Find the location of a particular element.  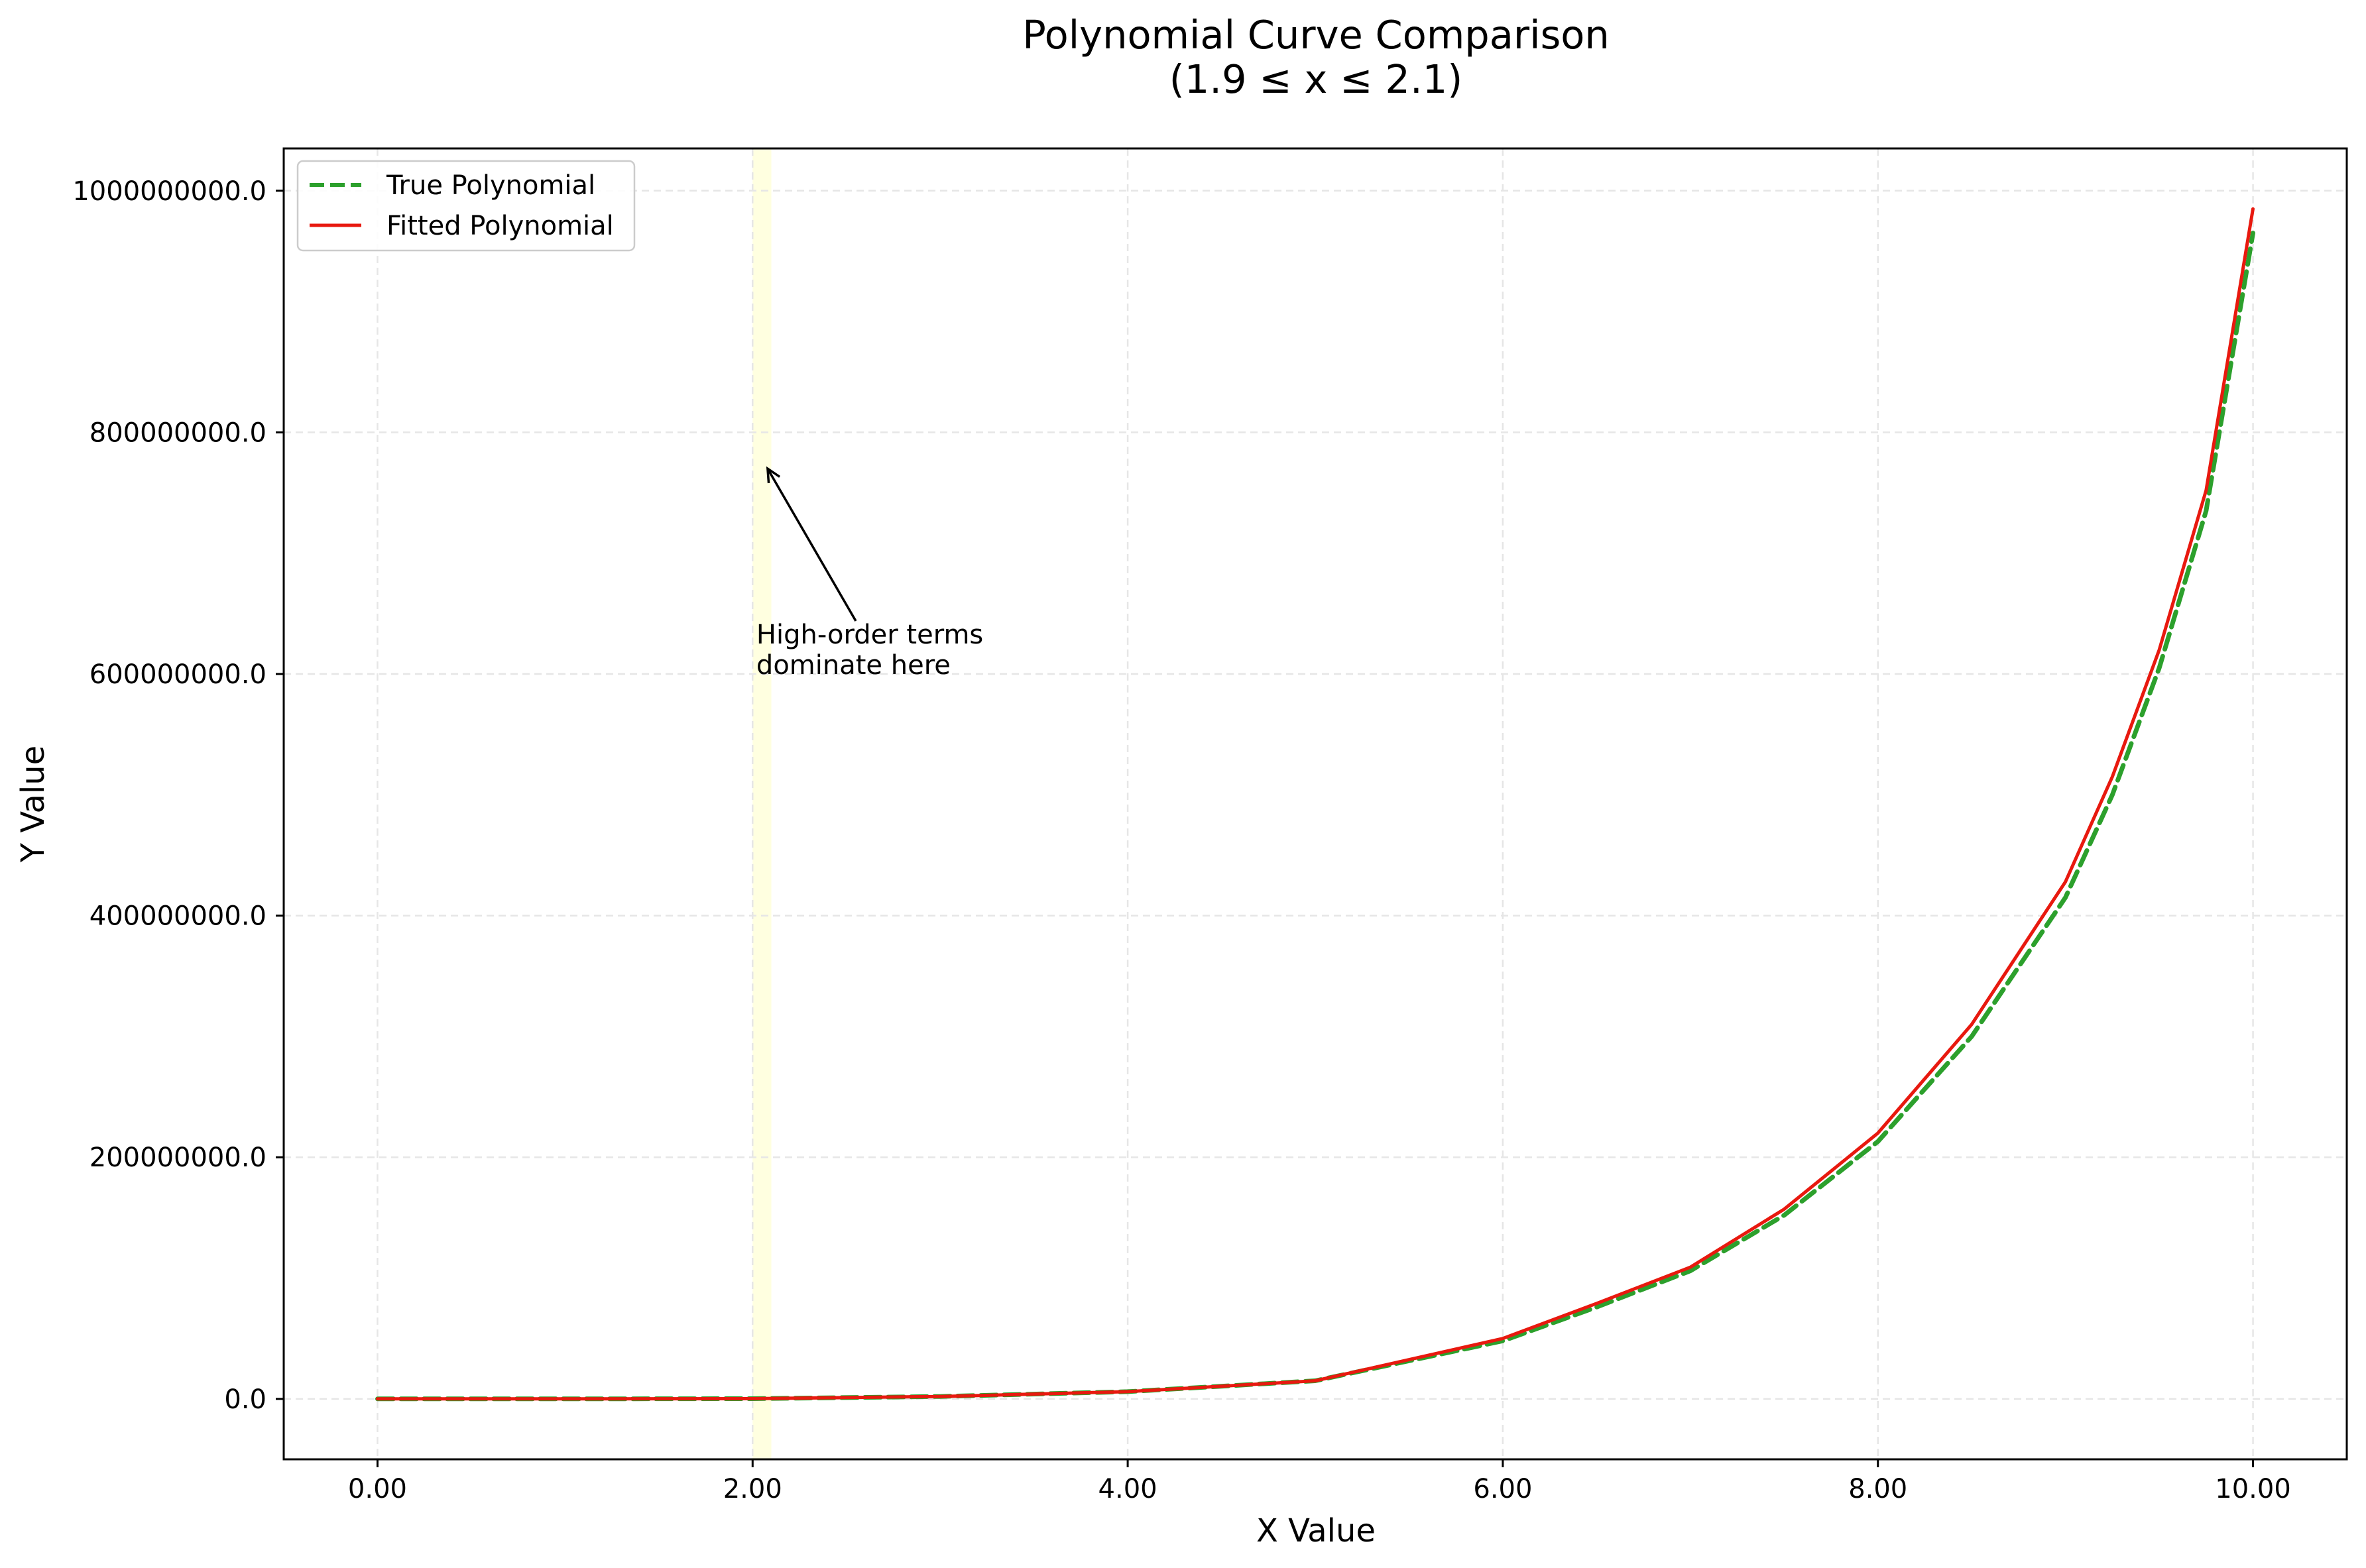

y-tick-label: 400000000.0 is located at coordinates (178, 917).